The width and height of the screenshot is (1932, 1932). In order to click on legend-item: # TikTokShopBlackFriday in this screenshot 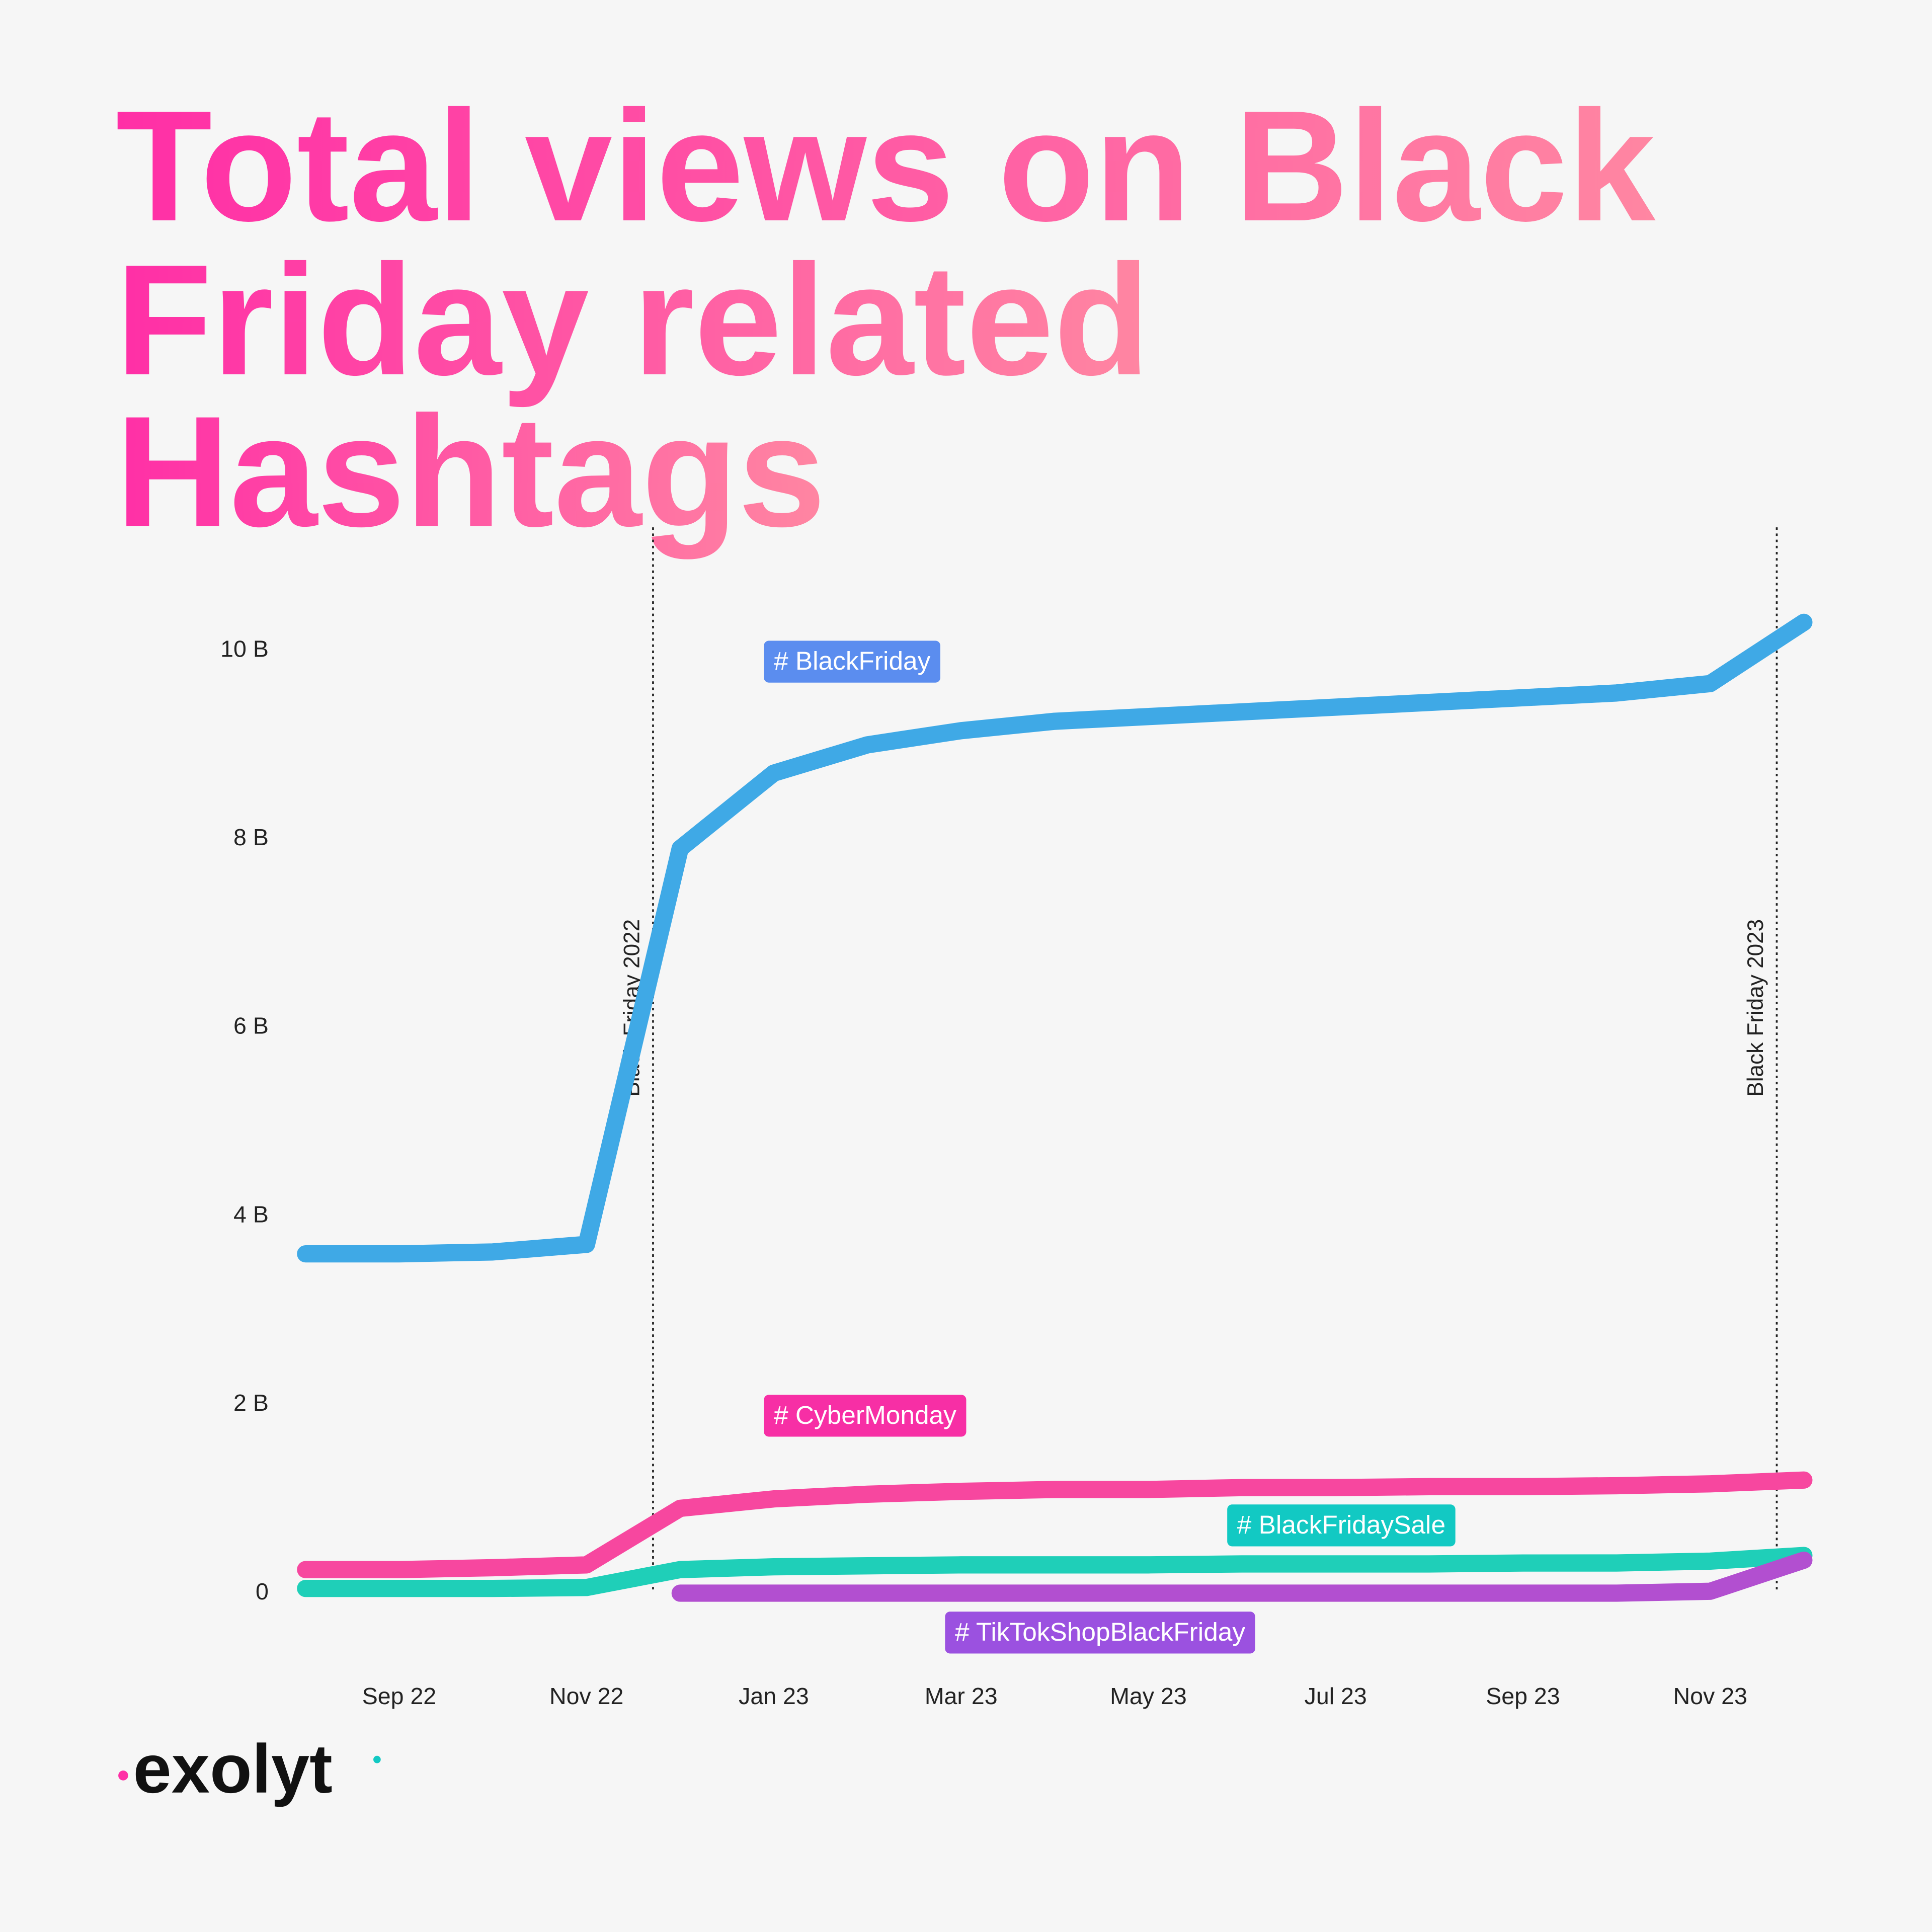, I will do `click(1100, 1633)`.